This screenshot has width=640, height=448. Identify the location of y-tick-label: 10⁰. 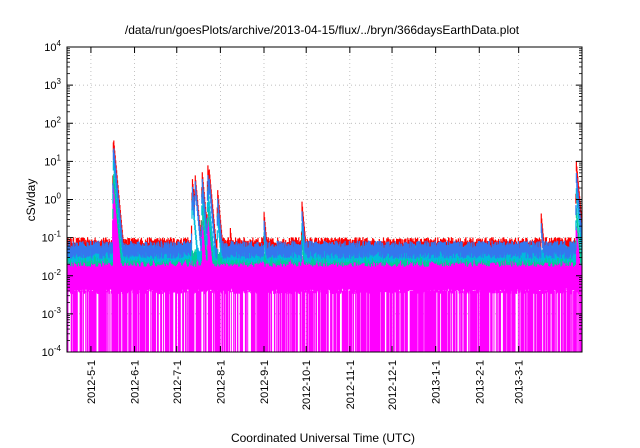
(52, 199).